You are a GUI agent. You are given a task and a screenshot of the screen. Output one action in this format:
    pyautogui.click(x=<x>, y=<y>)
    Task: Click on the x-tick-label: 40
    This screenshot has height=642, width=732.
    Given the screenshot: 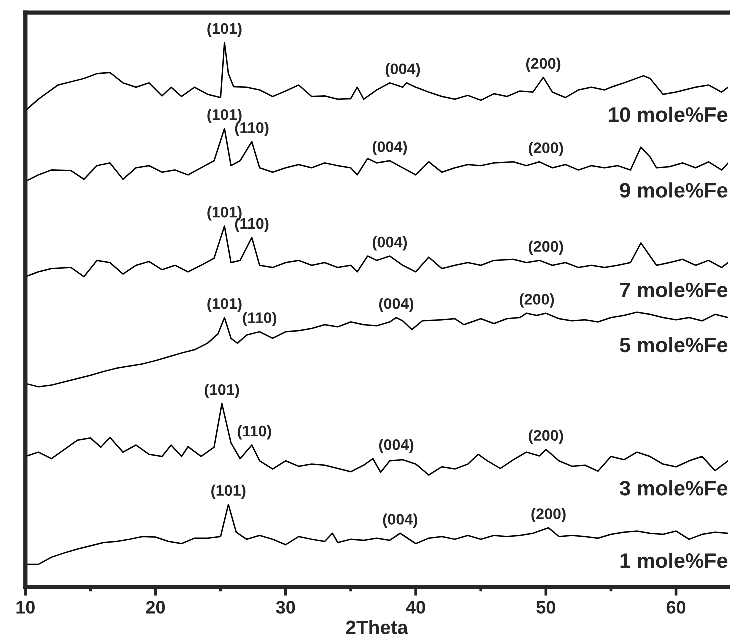 What is the action you would take?
    pyautogui.click(x=416, y=607)
    